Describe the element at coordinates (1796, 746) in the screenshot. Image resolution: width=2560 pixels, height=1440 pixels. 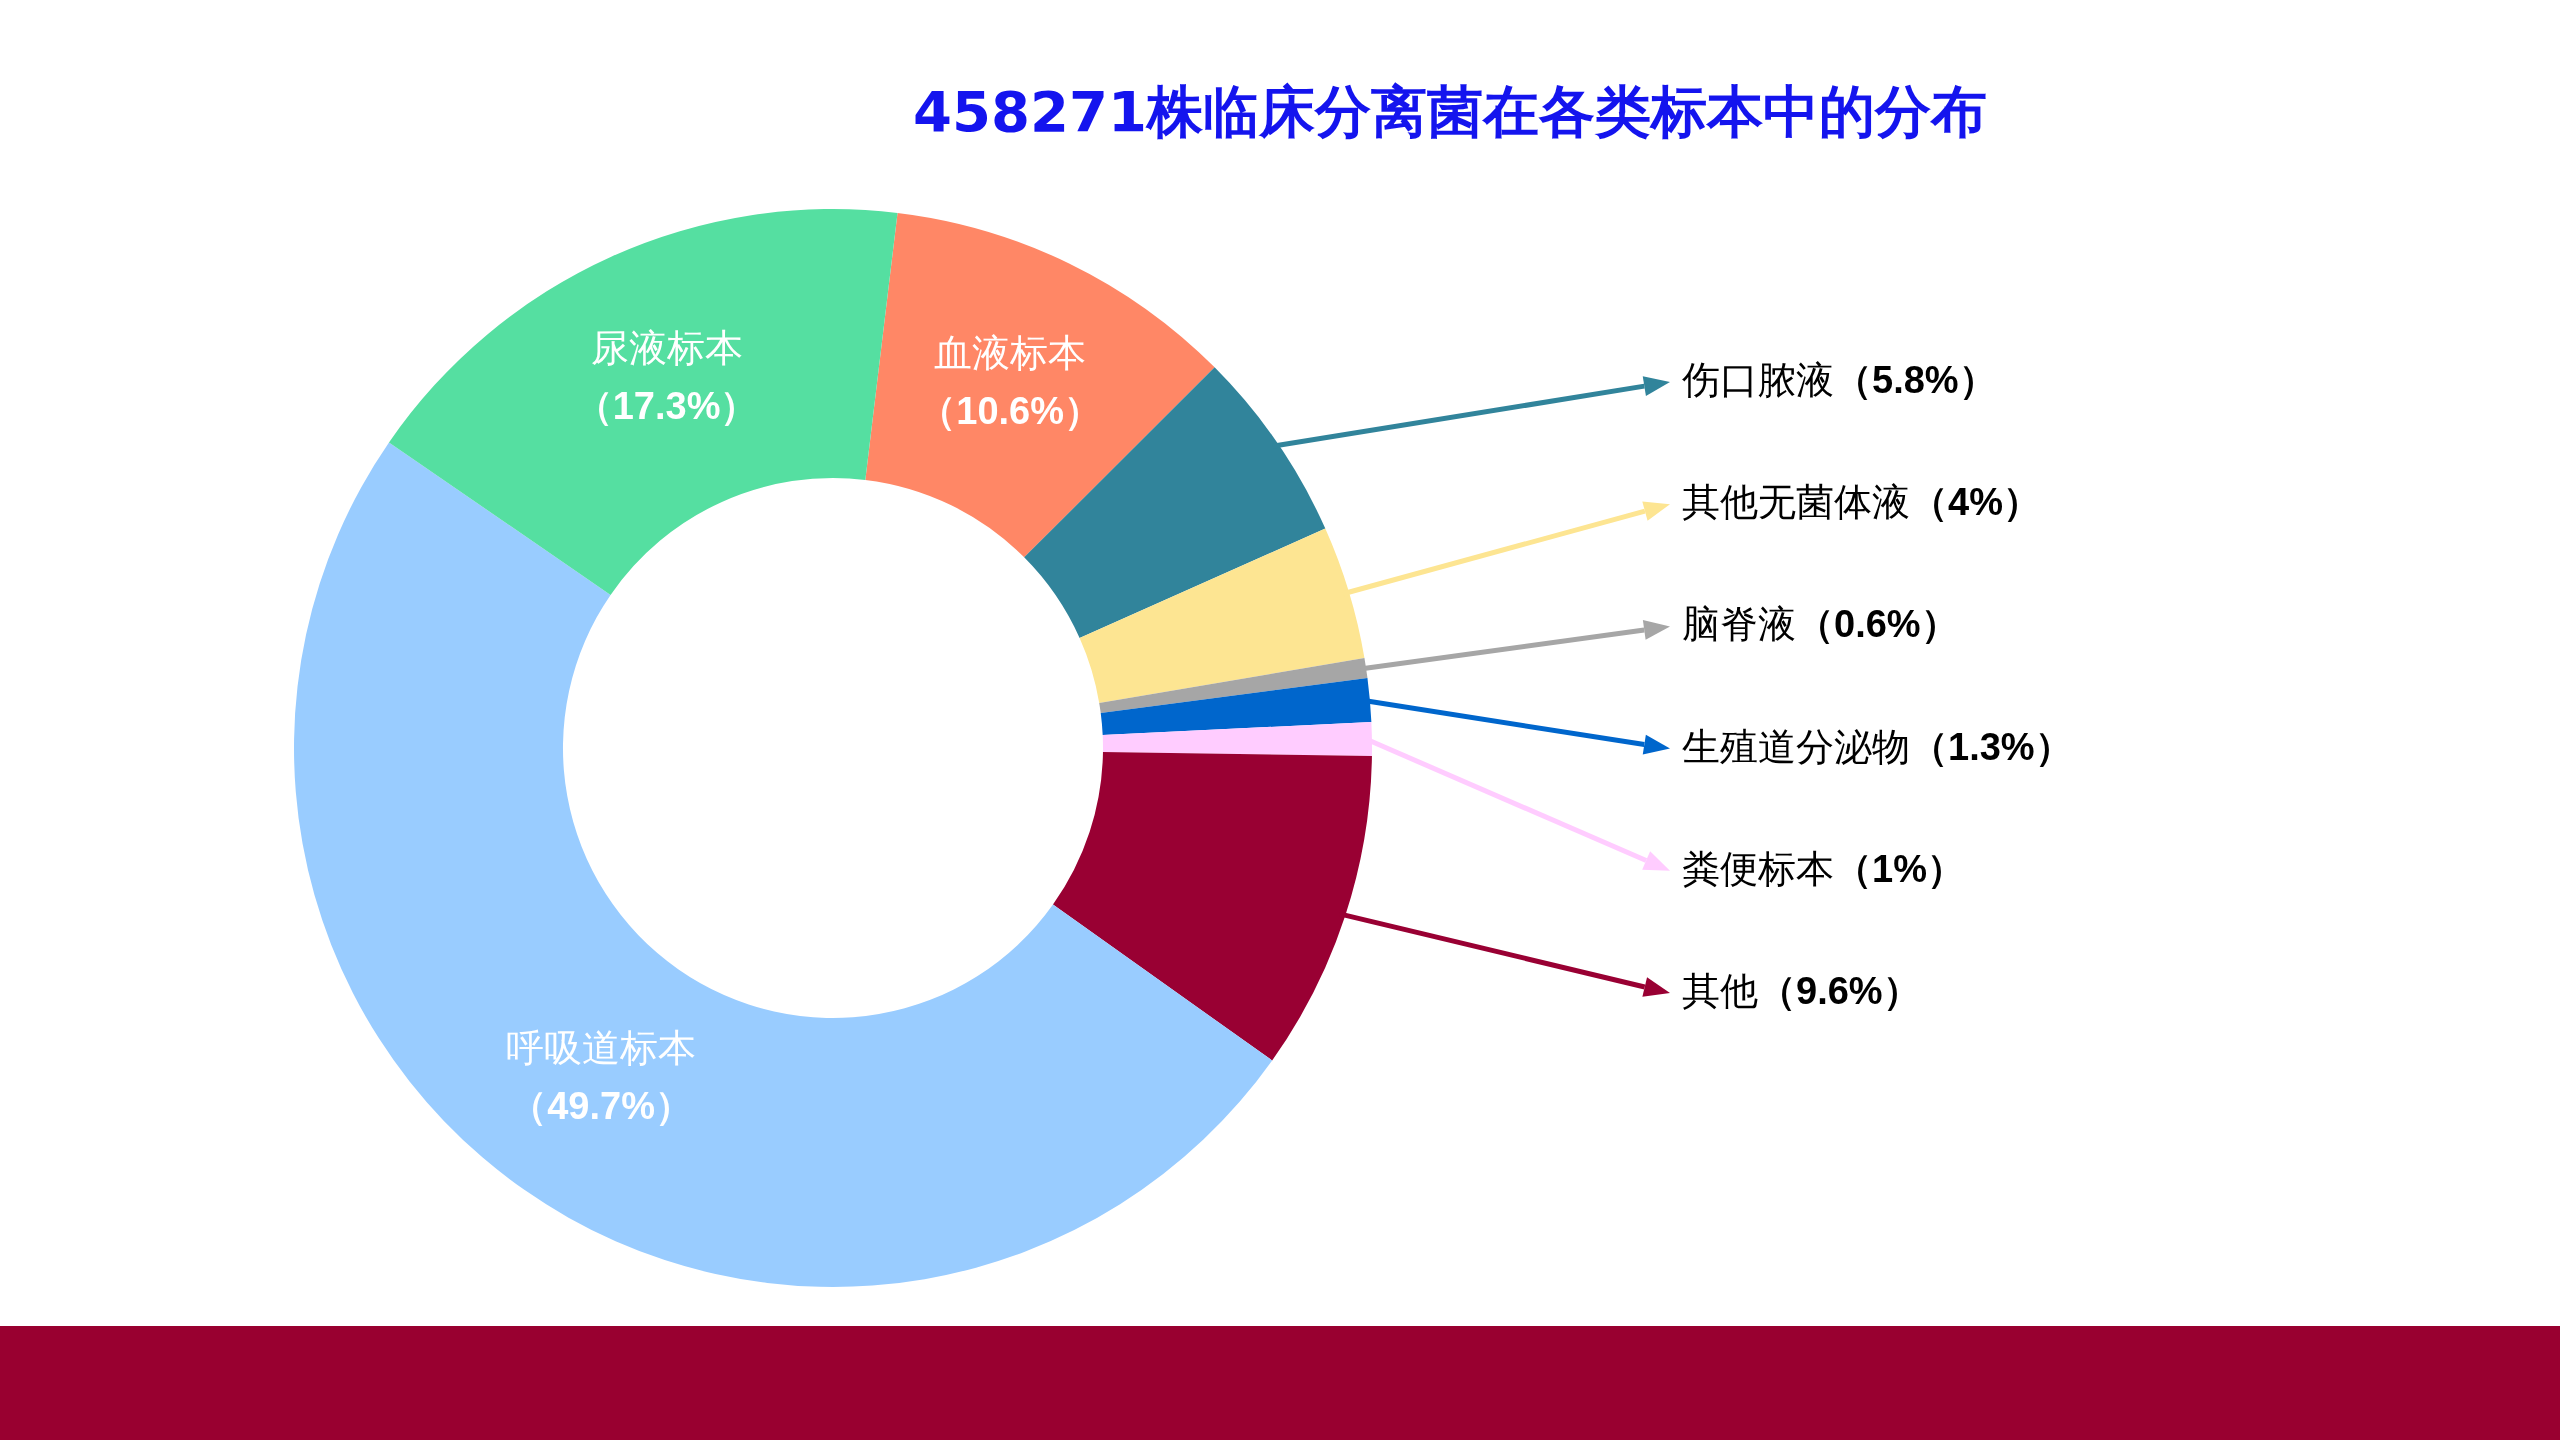
I see `legend-label: 生殖道分泌物` at that location.